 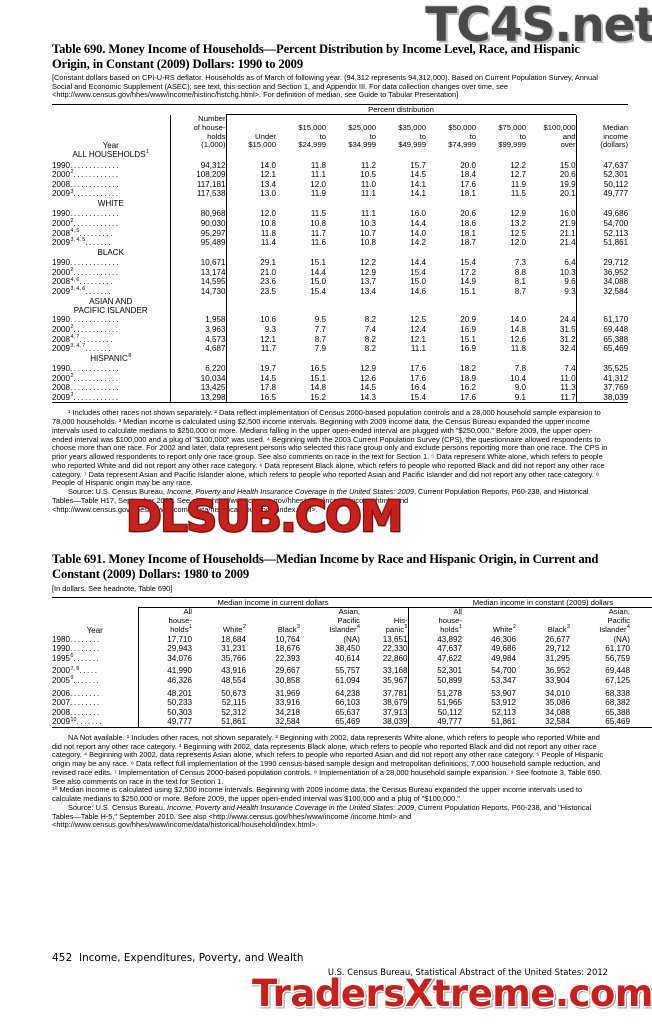 I want to click on hdr-line: holds, so click(x=216, y=136).